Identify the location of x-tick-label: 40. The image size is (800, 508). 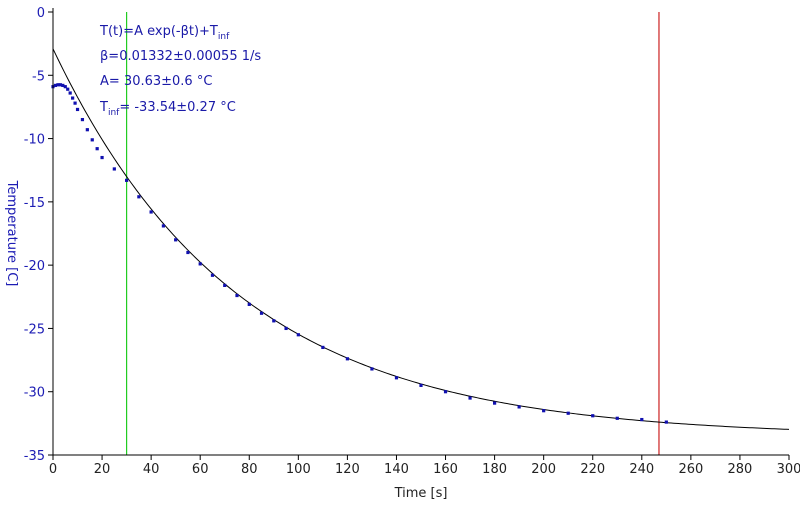
(151, 469).